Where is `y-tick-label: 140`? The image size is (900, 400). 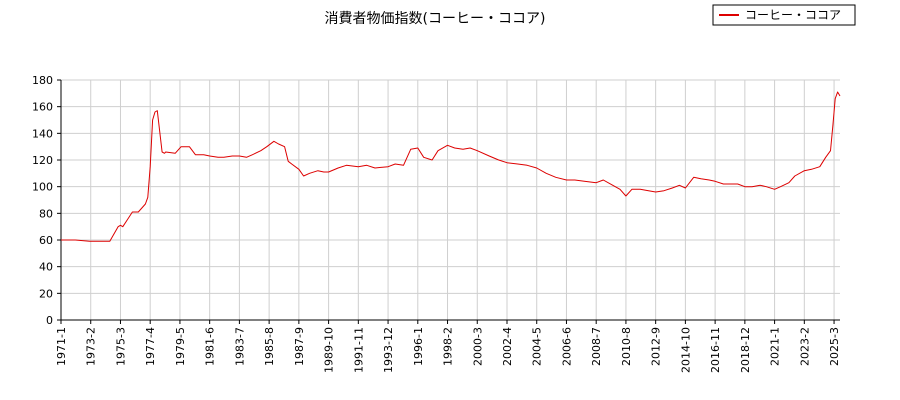 y-tick-label: 140 is located at coordinates (42, 133).